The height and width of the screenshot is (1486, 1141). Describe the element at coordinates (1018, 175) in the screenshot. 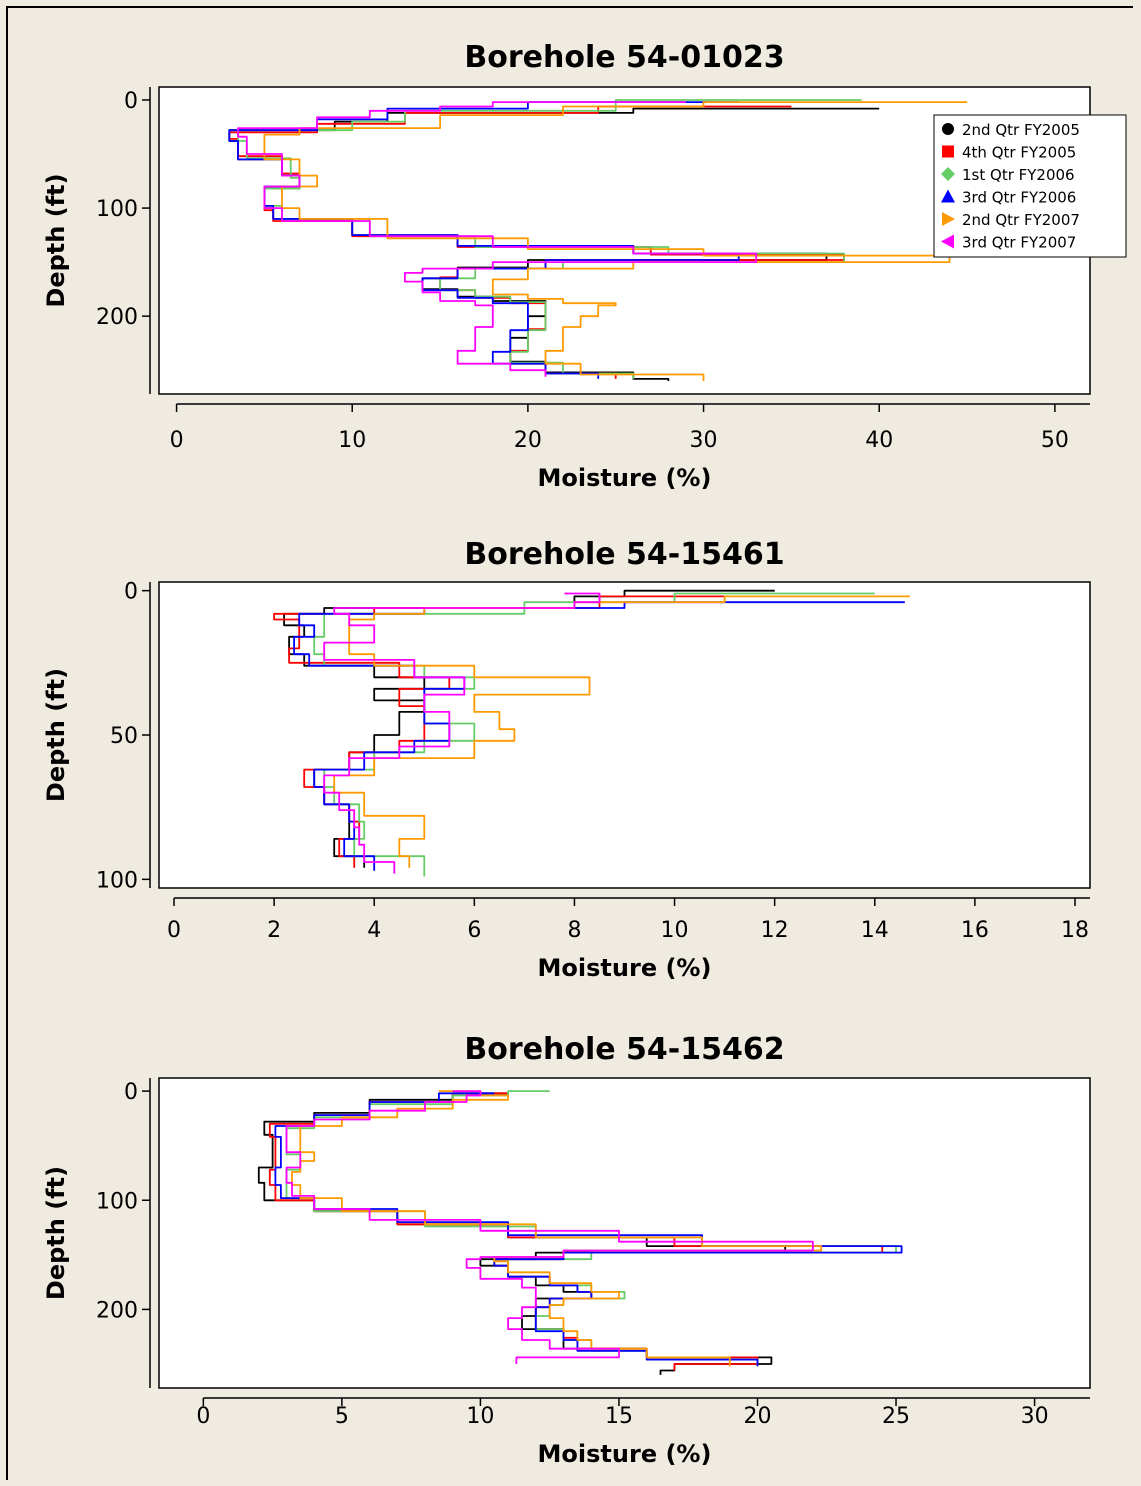

I see `legend-label-3: 1st Qtr FY2006` at that location.